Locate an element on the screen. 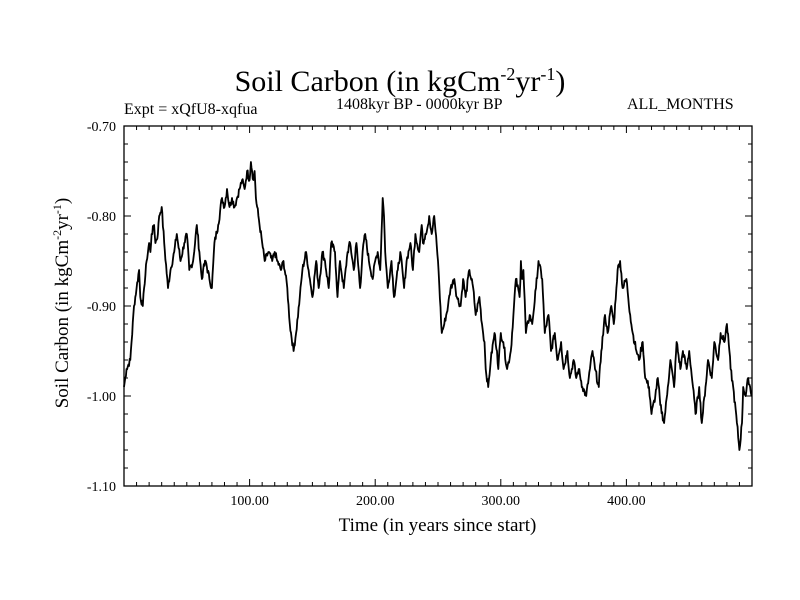 Image resolution: width=800 pixels, height=600 pixels. y-tick-label: -0.80 is located at coordinates (101, 217).